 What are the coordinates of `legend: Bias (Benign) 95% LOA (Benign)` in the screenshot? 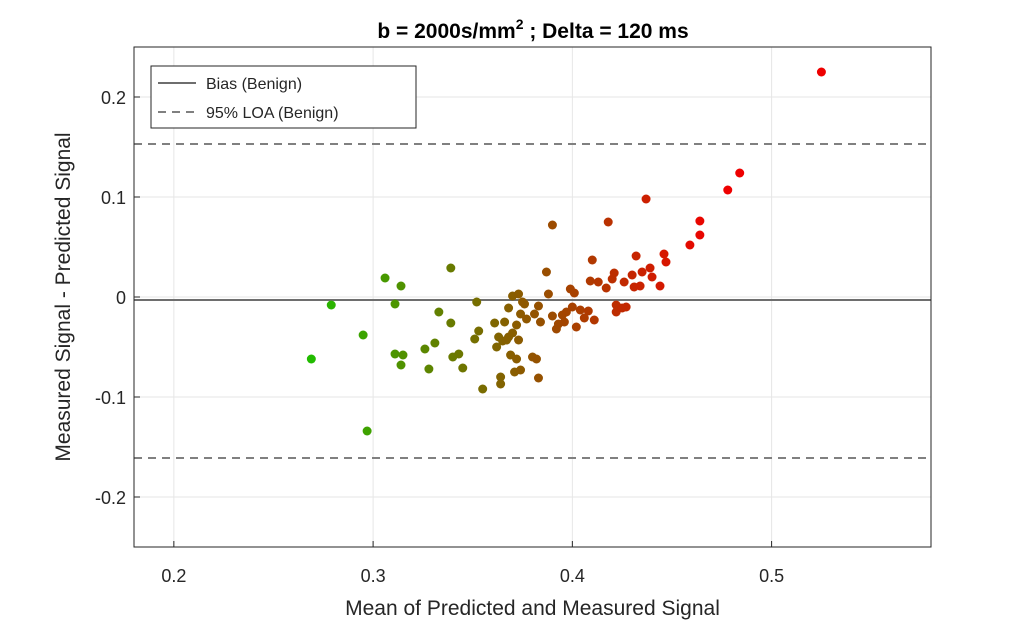 It's located at (283, 97).